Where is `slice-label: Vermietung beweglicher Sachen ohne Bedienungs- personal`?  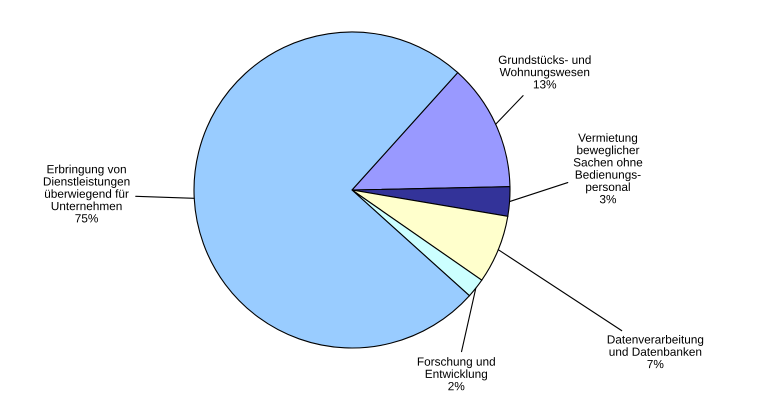
slice-label: Vermietung beweglicher Sachen ohne Bedienungs- personal is located at coordinates (608, 163).